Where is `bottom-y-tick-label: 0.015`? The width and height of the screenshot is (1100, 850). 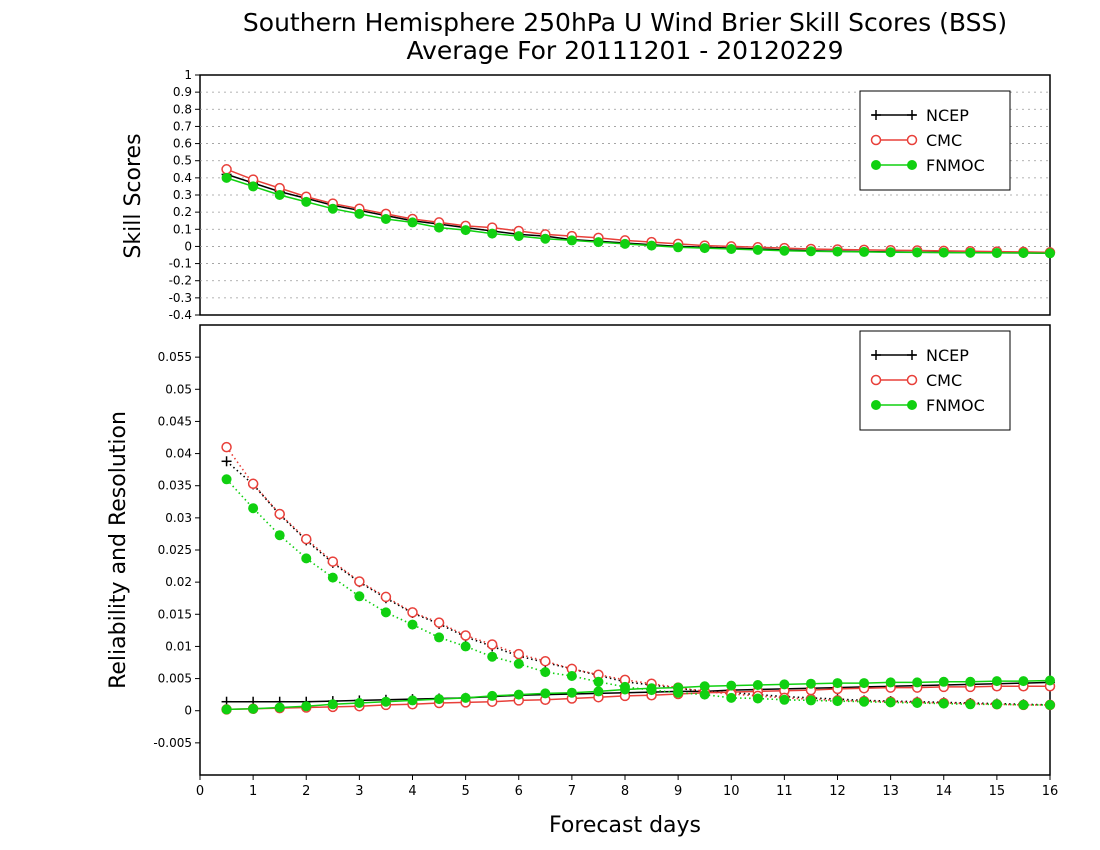
bottom-y-tick-label: 0.015 is located at coordinates (175, 614).